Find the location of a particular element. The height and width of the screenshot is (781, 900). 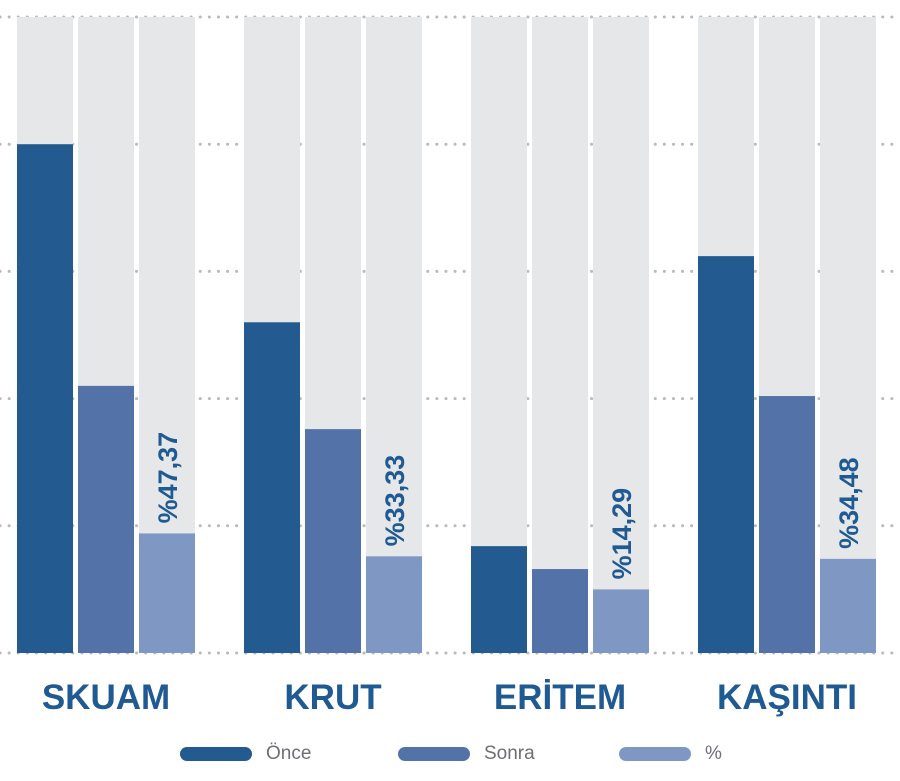

category-label: KRUT is located at coordinates (332, 697).